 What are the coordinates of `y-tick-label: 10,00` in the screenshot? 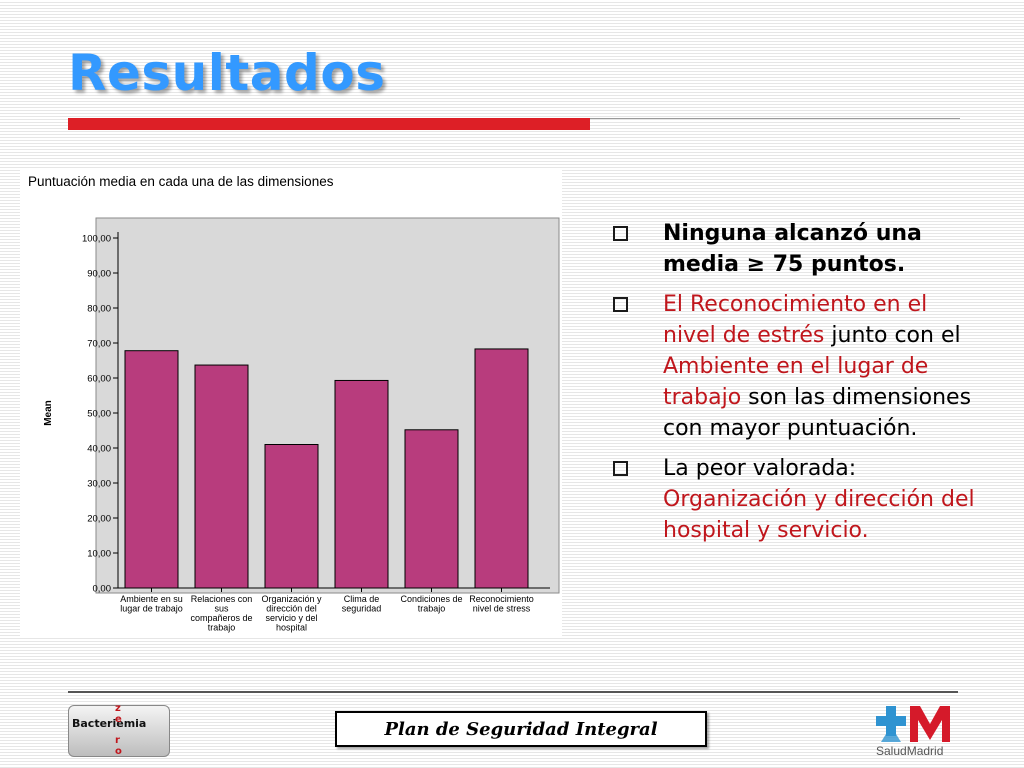 It's located at (99, 554).